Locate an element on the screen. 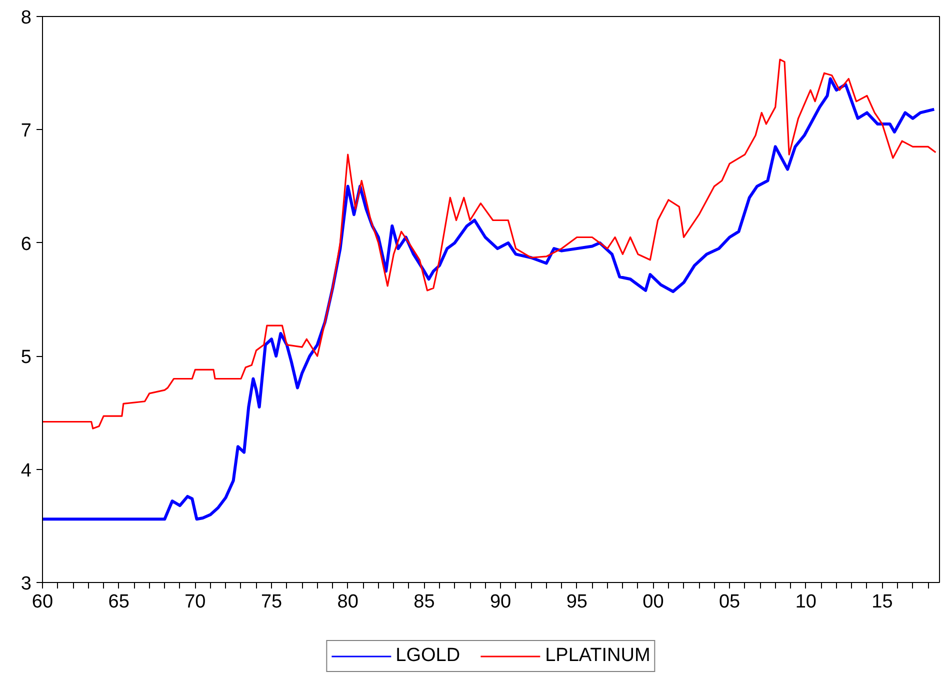 This screenshot has width=941, height=683. legend-label: LPLATINUM is located at coordinates (597, 656).